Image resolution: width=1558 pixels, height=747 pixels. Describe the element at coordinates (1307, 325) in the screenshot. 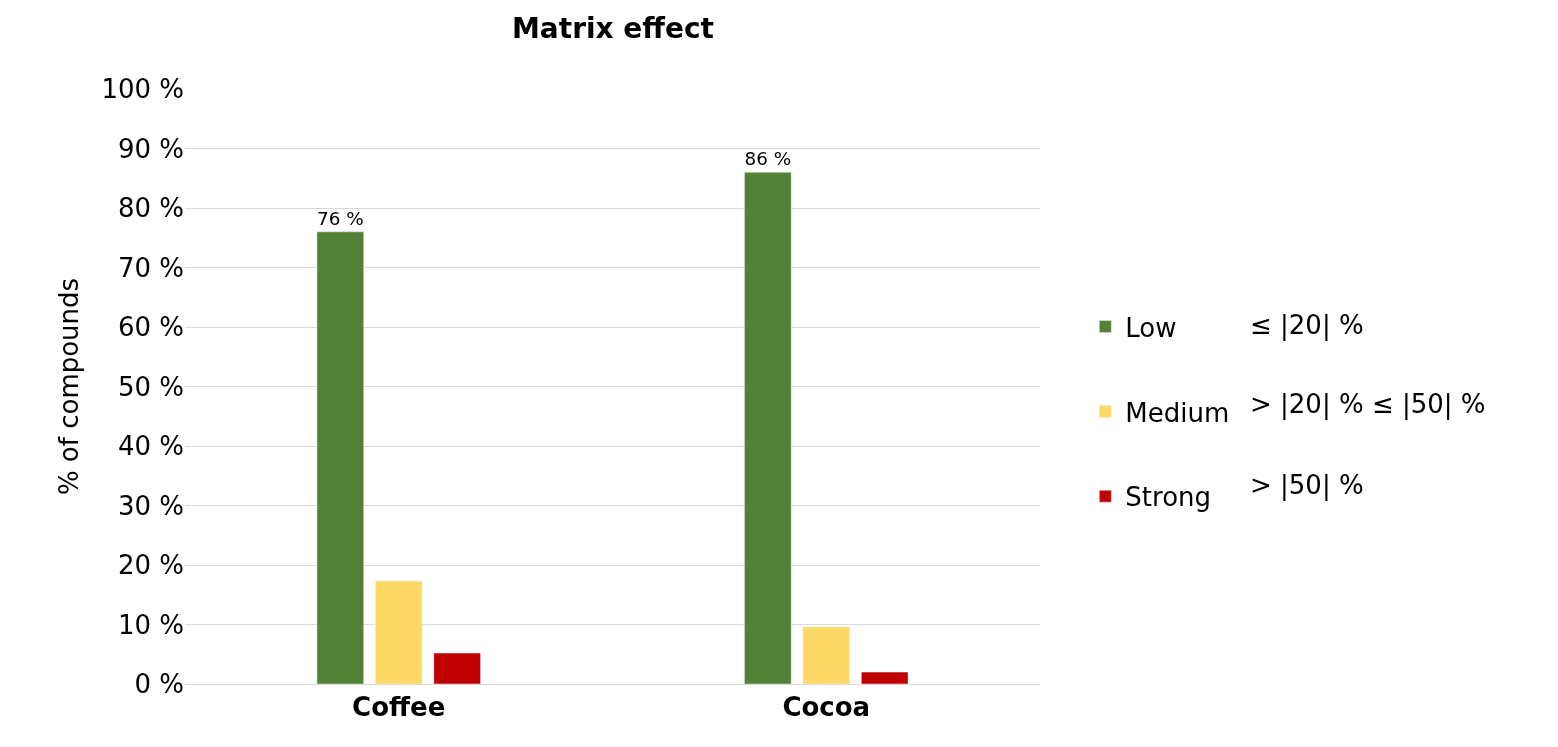

I see `text: ≤ |20| %` at that location.